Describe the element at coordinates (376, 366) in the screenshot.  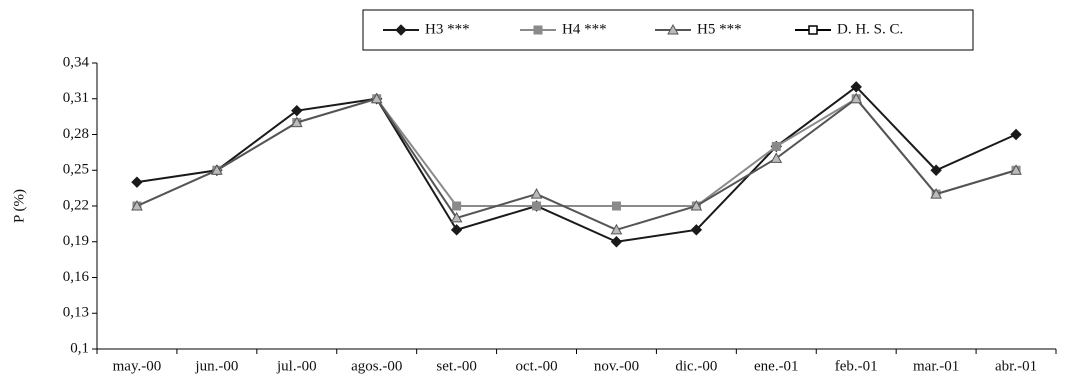
I see `x-tick-label: agos.-00` at that location.